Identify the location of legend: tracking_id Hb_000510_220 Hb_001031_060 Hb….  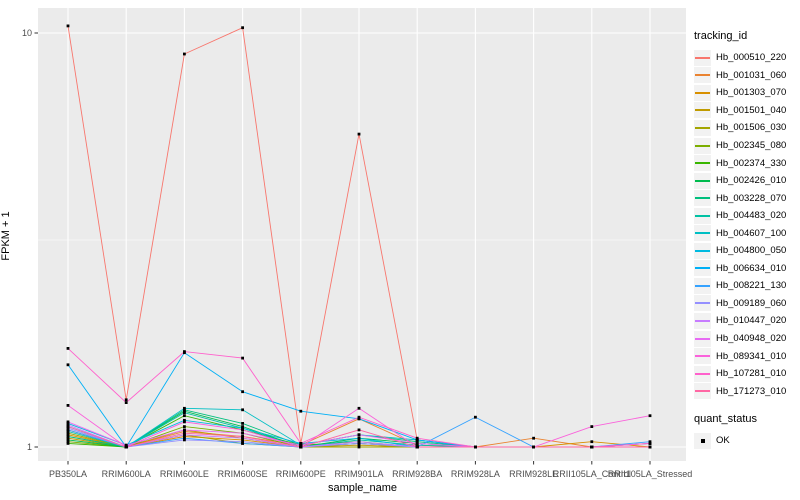
(746, 239).